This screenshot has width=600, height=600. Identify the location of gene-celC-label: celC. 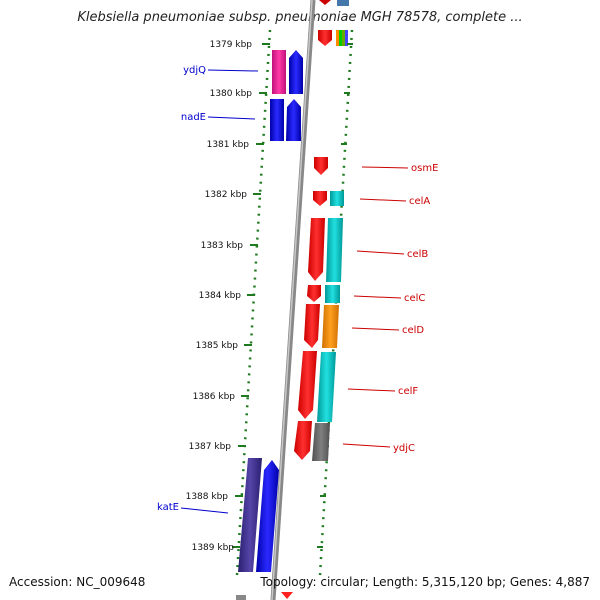
(414, 298).